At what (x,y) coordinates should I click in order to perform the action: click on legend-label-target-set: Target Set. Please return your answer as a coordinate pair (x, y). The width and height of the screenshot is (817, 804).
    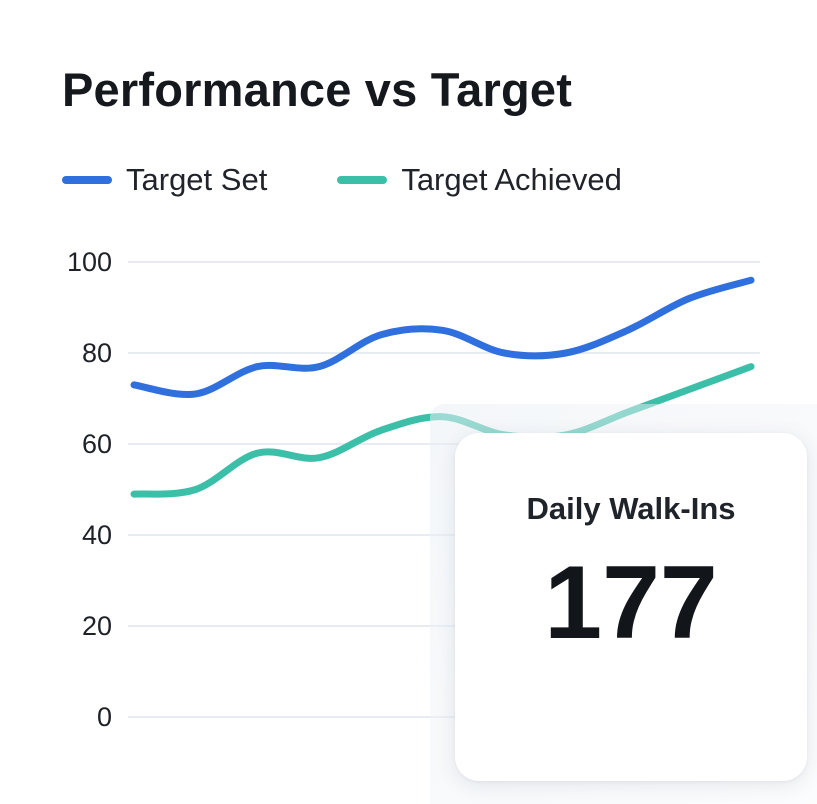
    Looking at the image, I should click on (197, 179).